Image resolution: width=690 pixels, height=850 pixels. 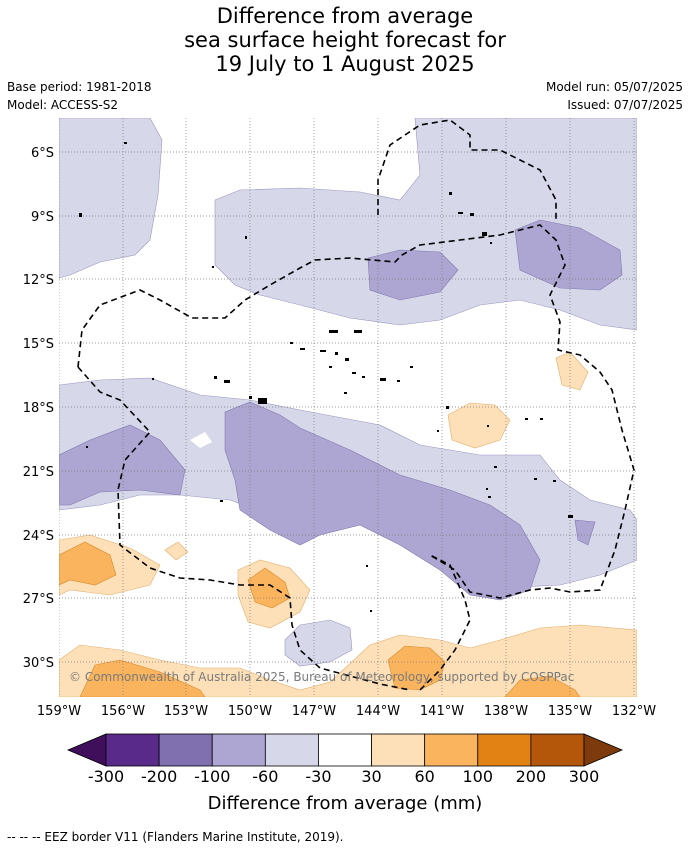 I want to click on lon-label: 141°W, so click(x=442, y=711).